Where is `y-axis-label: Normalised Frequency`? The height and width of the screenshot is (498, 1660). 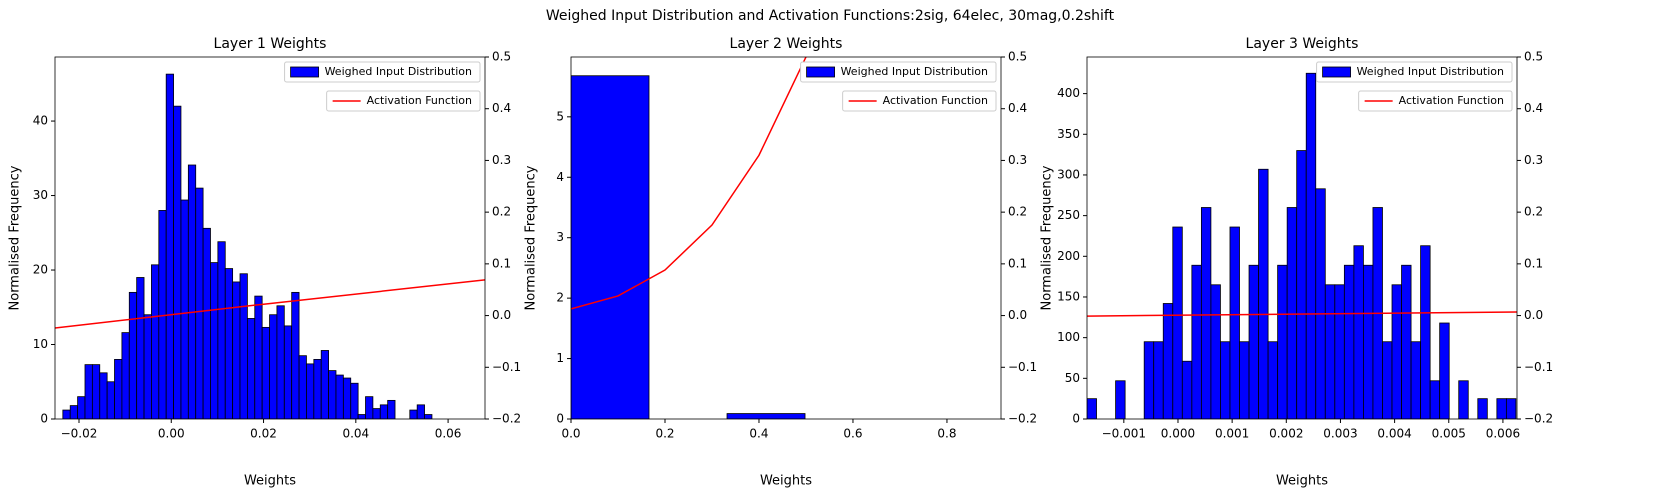
y-axis-label: Normalised Frequency is located at coordinates (15, 237).